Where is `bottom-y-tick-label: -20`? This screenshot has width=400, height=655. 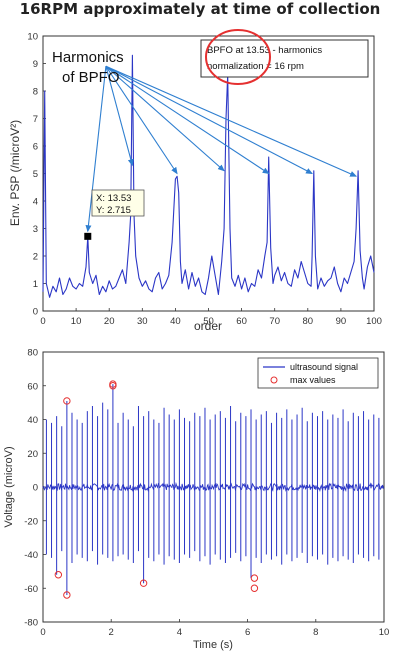 bottom-y-tick-label: -20 is located at coordinates (31, 521).